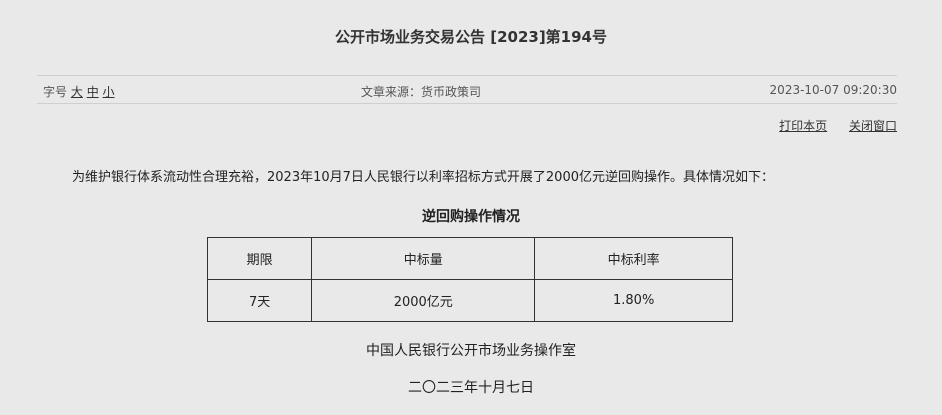 The image size is (942, 415). I want to click on signature-date: 二〇二三年十月七日, so click(471, 388).